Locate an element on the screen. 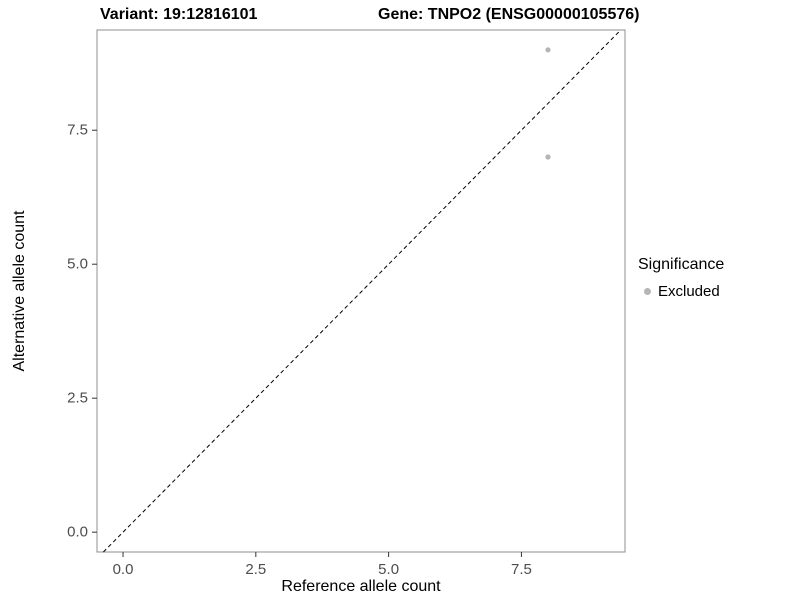  legend-entries: Excluded is located at coordinates (681, 291).